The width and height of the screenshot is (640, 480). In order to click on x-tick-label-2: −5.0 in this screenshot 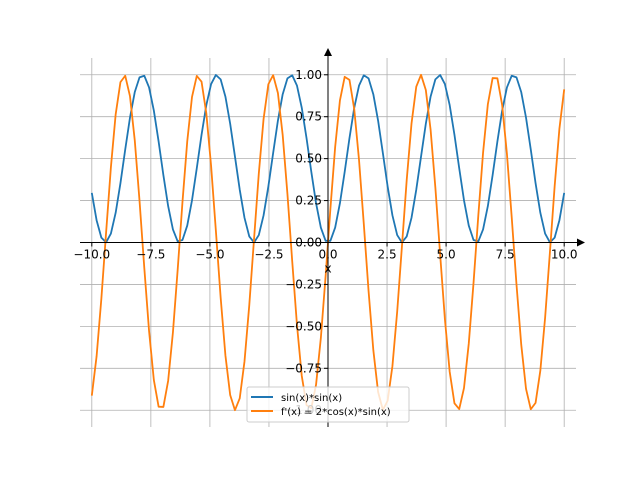, I will do `click(209, 255)`.